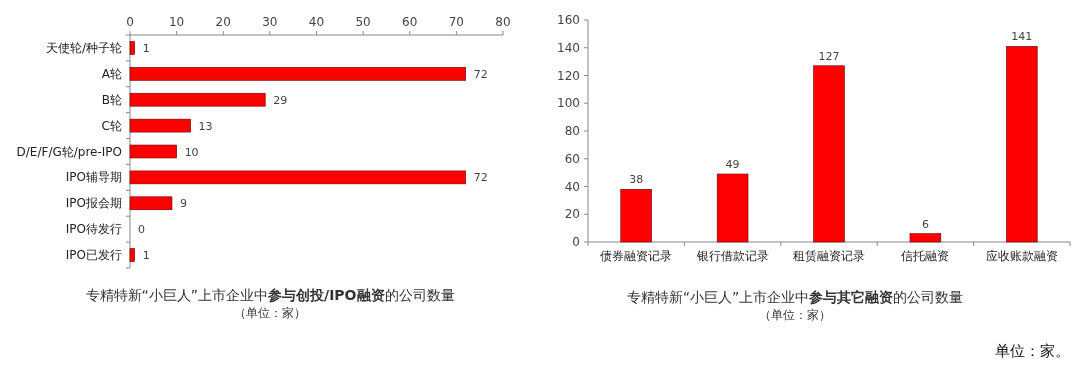 The image size is (1080, 370). What do you see at coordinates (270, 295) in the screenshot?
I see `text: 专精特新“小巨人”上市企业中参与创投/IPO融资的公司数量` at bounding box center [270, 295].